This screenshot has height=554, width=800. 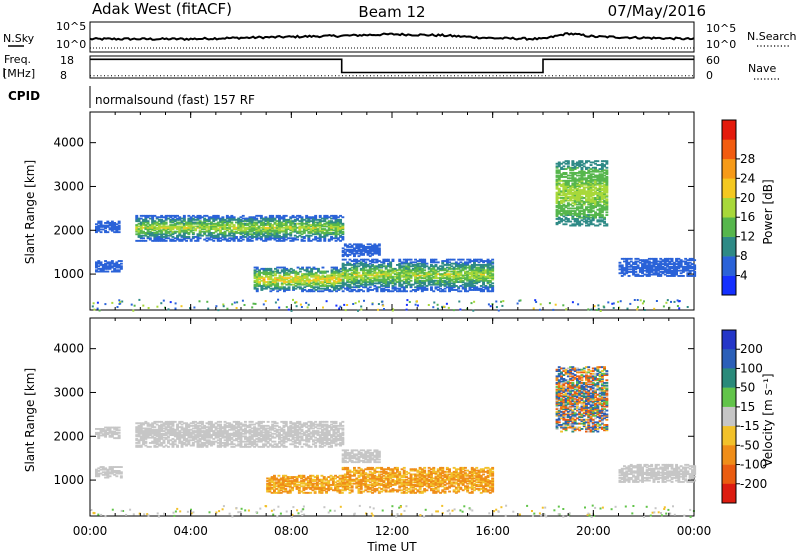 I want to click on date-title: 07/May/2016, so click(x=657, y=11).